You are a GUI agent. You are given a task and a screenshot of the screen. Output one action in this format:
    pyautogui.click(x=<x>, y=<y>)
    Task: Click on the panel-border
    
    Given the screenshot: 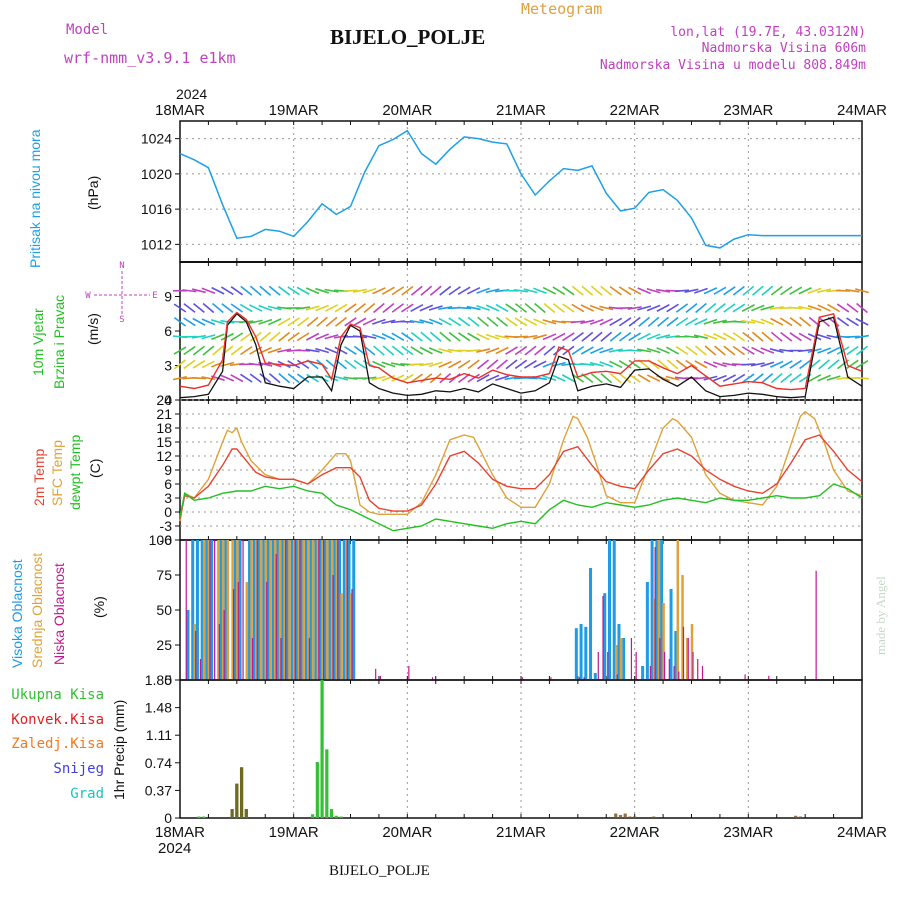 What is the action you would take?
    pyautogui.click(x=521, y=331)
    